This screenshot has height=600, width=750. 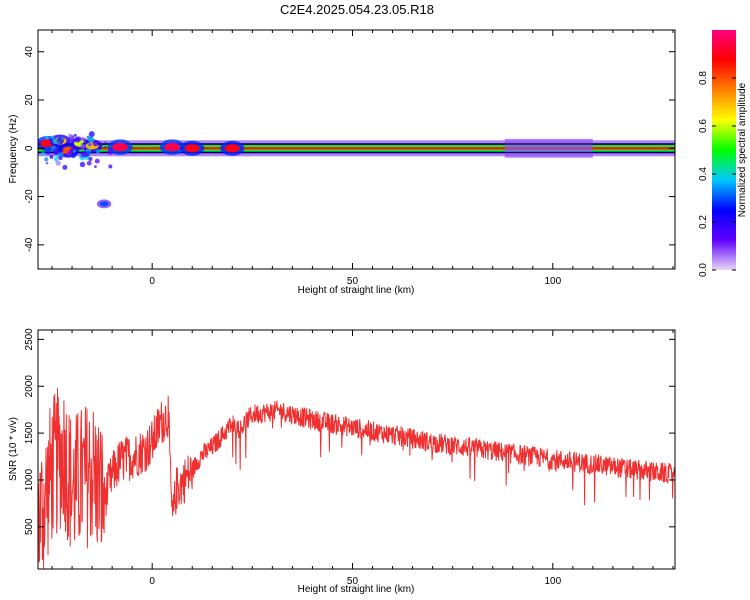 I want to click on figure-title: C2E4.2025.054.23.05.R18, so click(x=357, y=9).